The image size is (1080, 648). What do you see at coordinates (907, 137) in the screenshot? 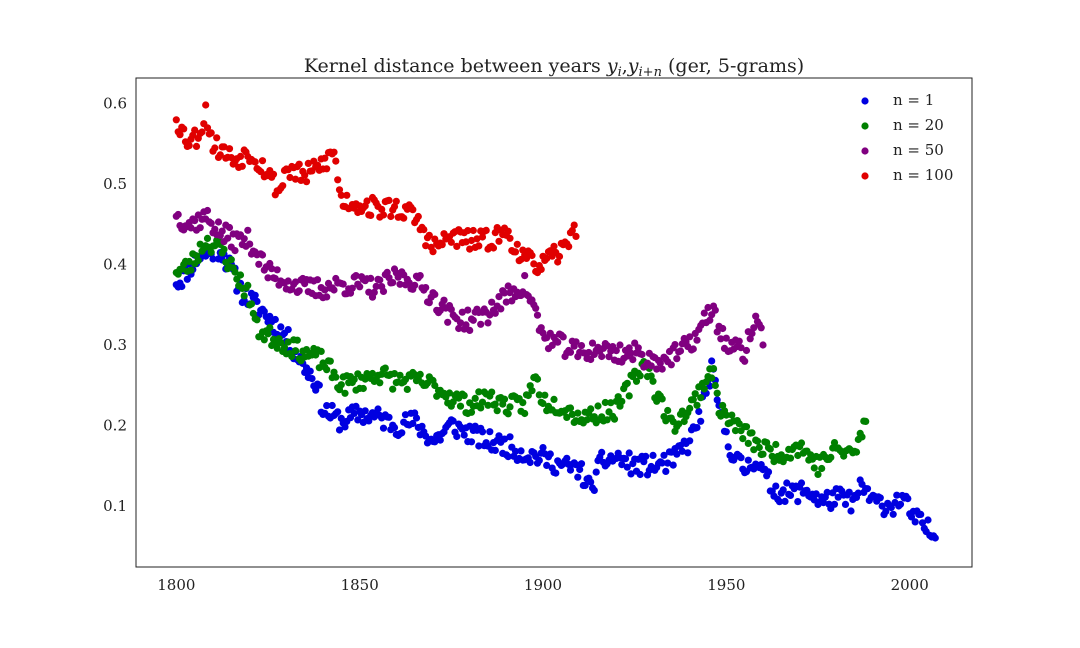
I see `legend: n = 1 n = 20 n = 50 n = 100` at bounding box center [907, 137].